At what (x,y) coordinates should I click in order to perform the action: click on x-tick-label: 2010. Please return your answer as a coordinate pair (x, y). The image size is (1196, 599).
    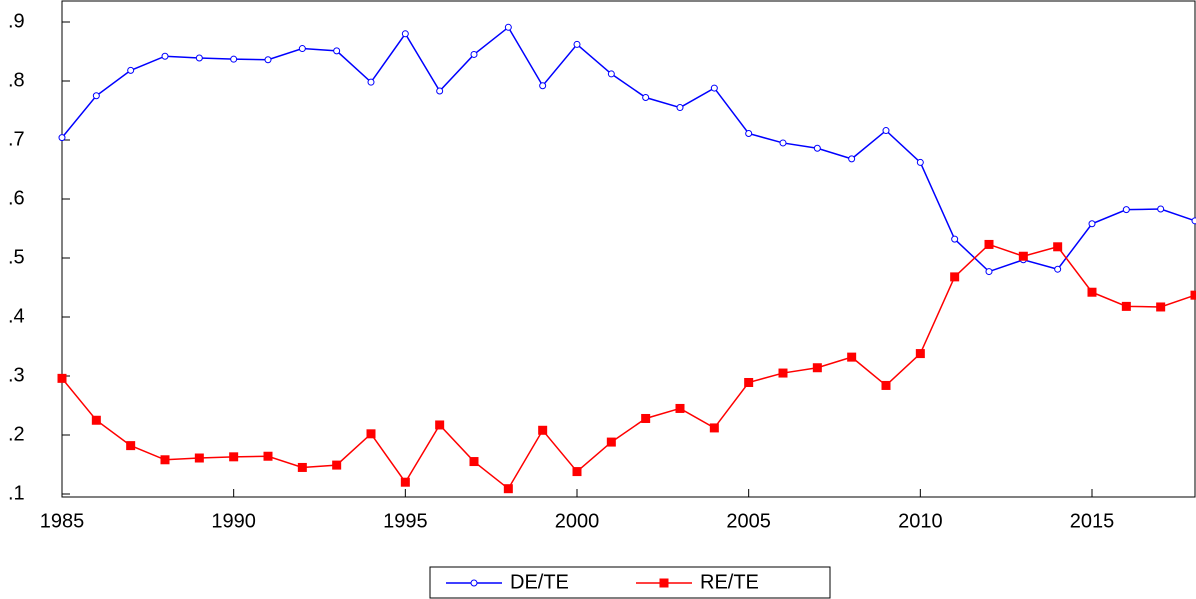
    Looking at the image, I should click on (920, 521).